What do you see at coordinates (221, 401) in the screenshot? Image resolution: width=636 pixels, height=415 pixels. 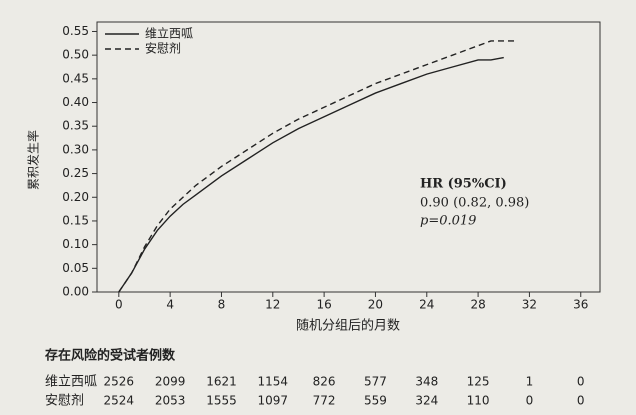 I see `risk-count: 1555` at bounding box center [221, 401].